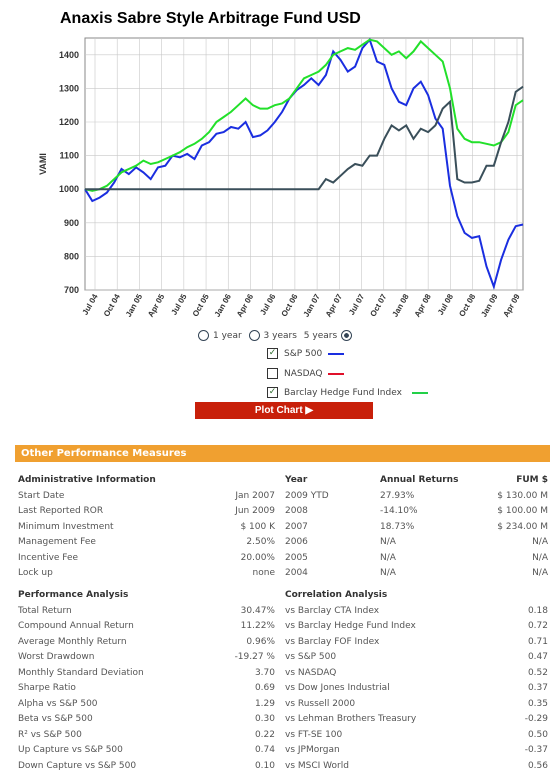 This screenshot has height=771, width=557. I want to click on perf-value: 1.29, so click(264, 703).